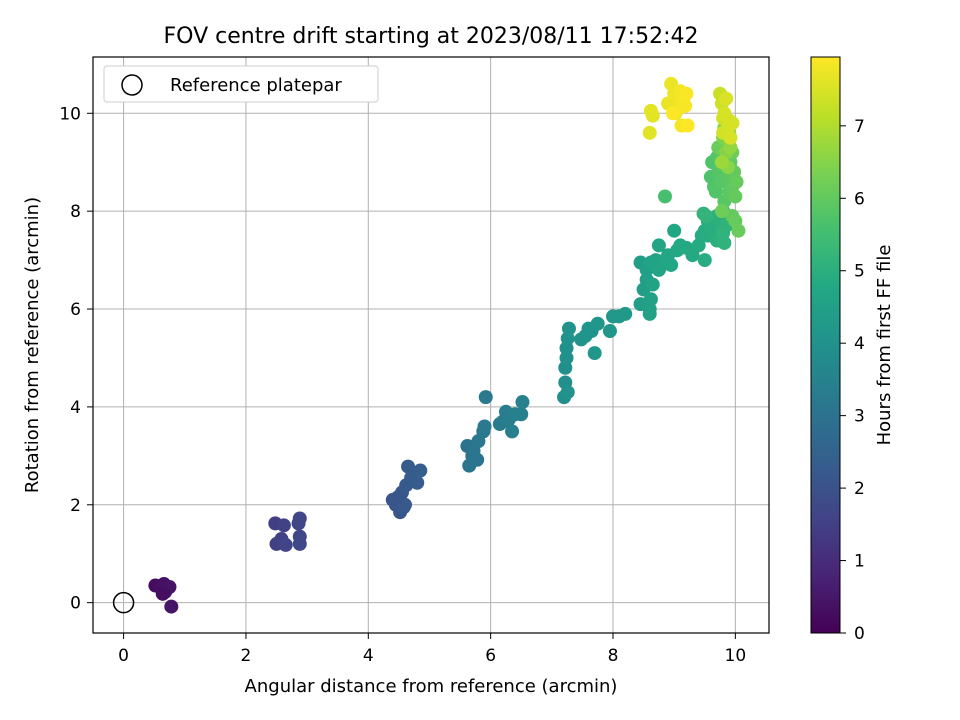 Image resolution: width=960 pixels, height=720 pixels. Describe the element at coordinates (132, 85) in the screenshot. I see `legend-marker` at that location.